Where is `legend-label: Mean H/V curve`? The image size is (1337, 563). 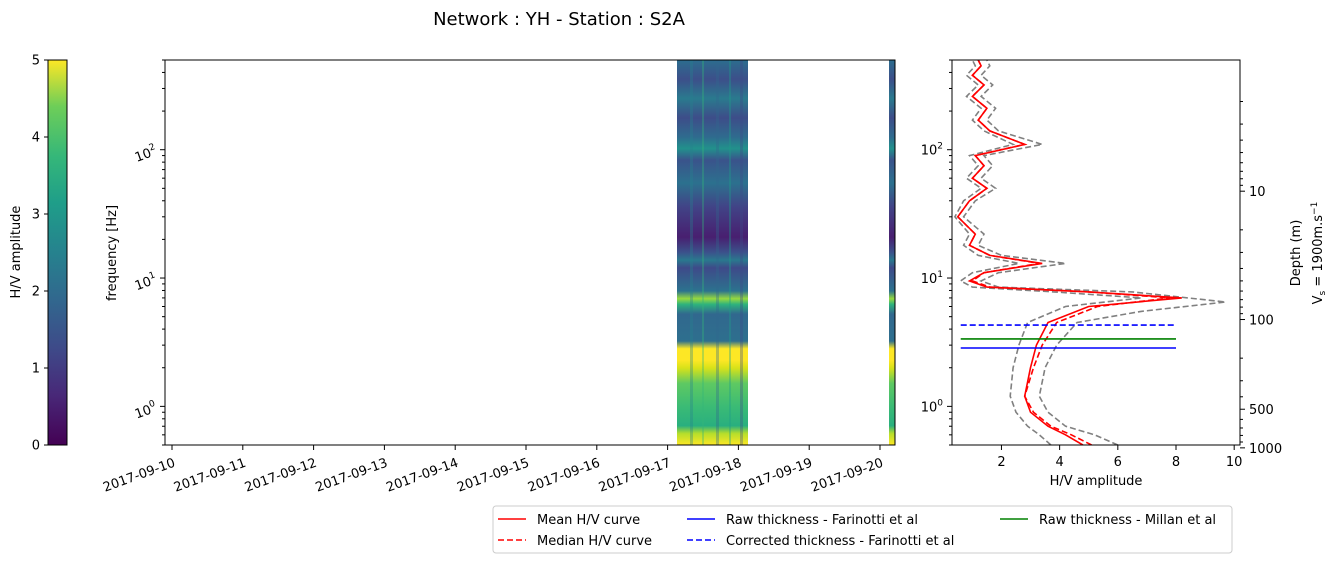
legend-label: Mean H/V curve is located at coordinates (588, 520).